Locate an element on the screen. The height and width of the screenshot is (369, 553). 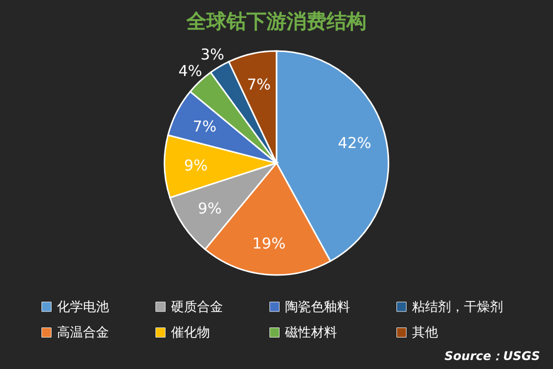
legend-label: 磁性材料 is located at coordinates (310, 333).